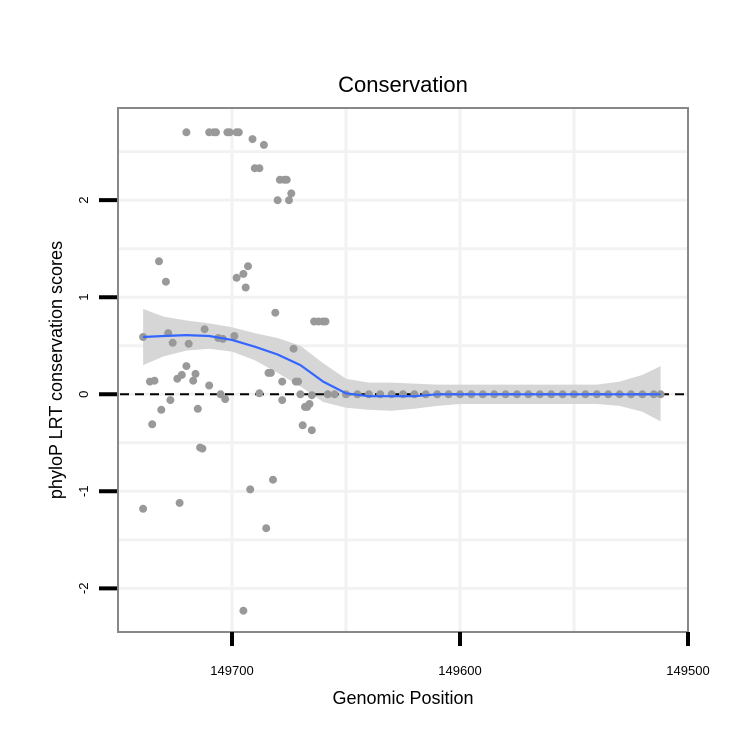 Image resolution: width=750 pixels, height=750 pixels. Describe the element at coordinates (83, 394) in the screenshot. I see `y-tick-label: 0` at that location.